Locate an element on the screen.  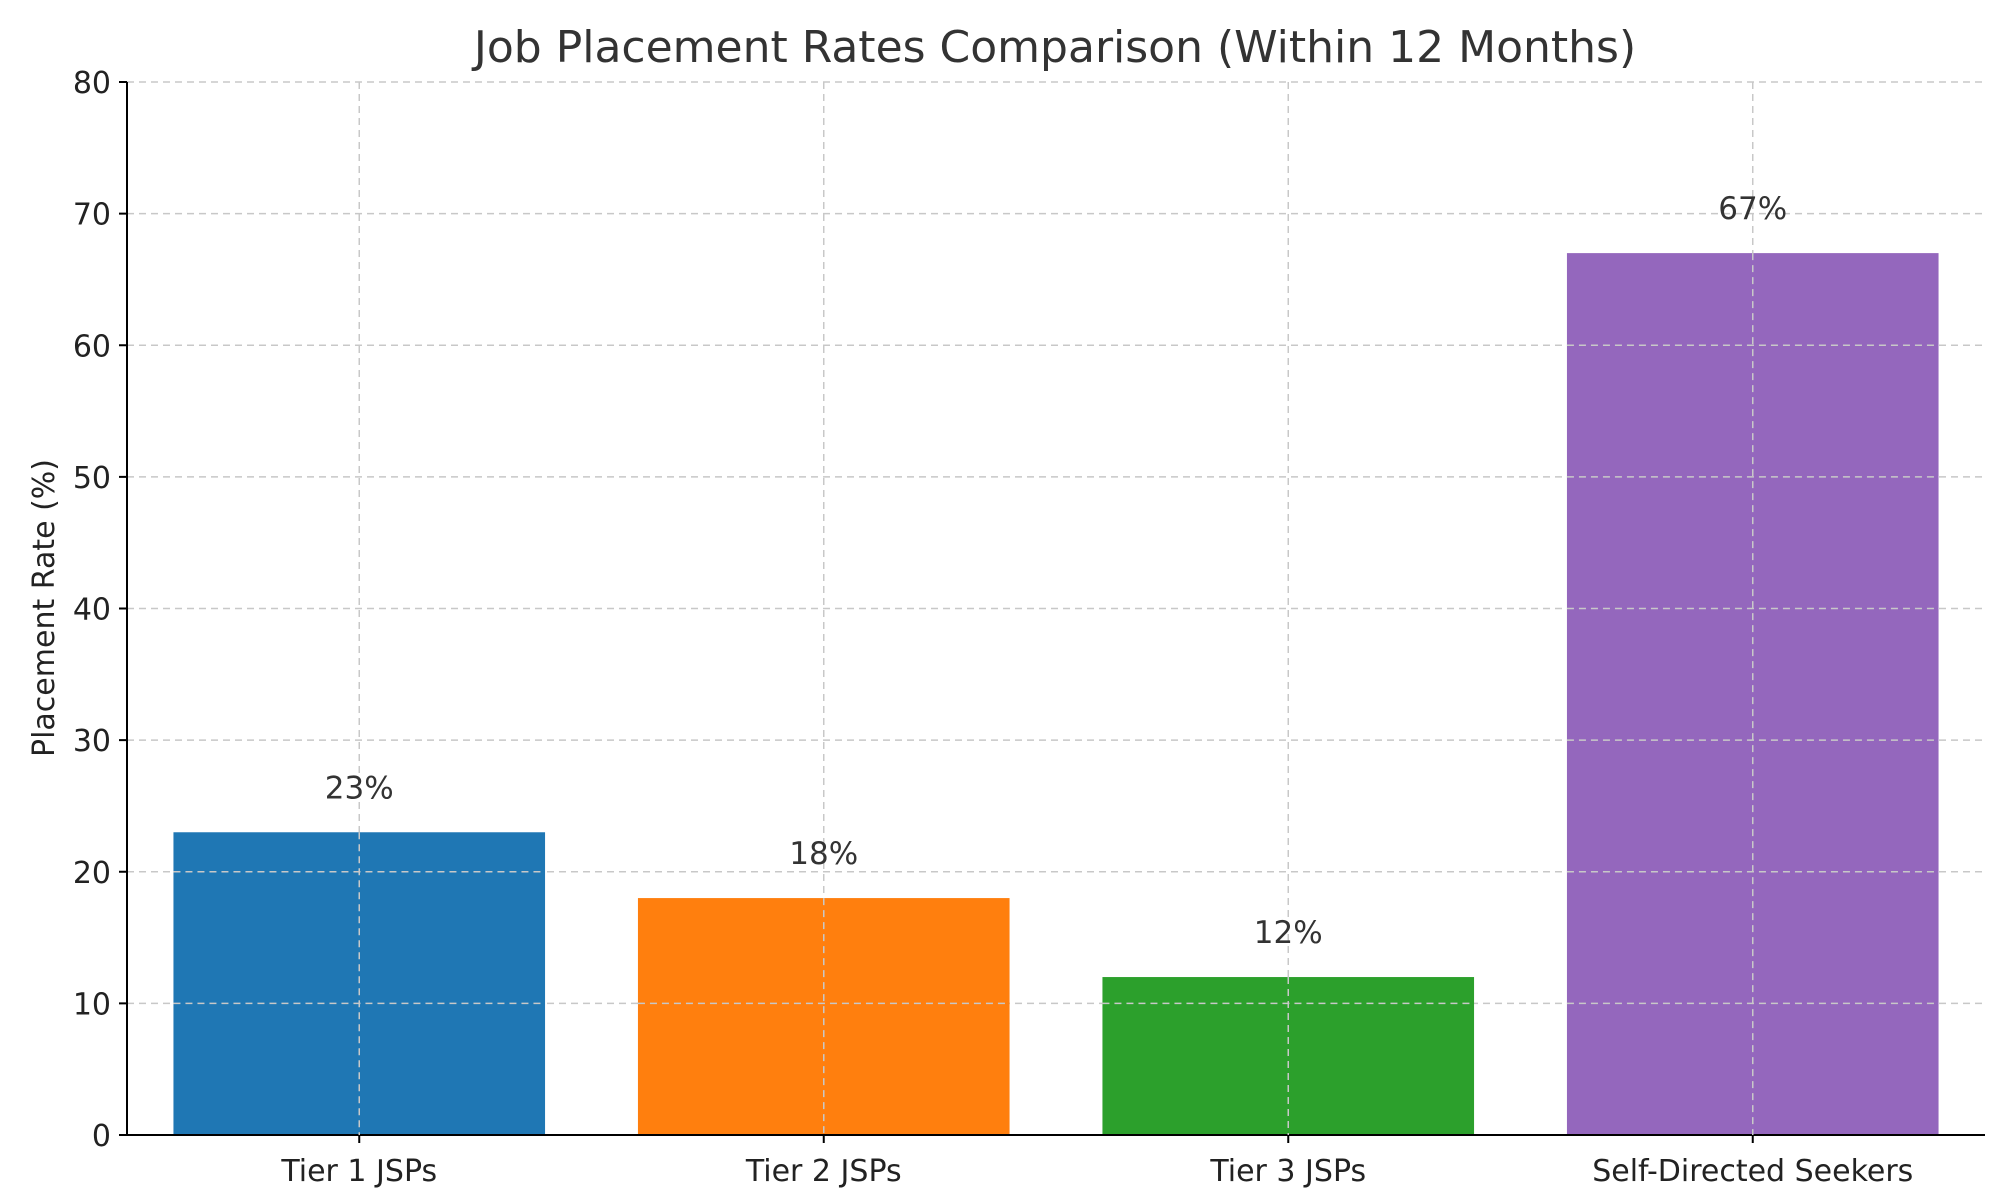
y-tick-label: 50 is located at coordinates (92, 478).